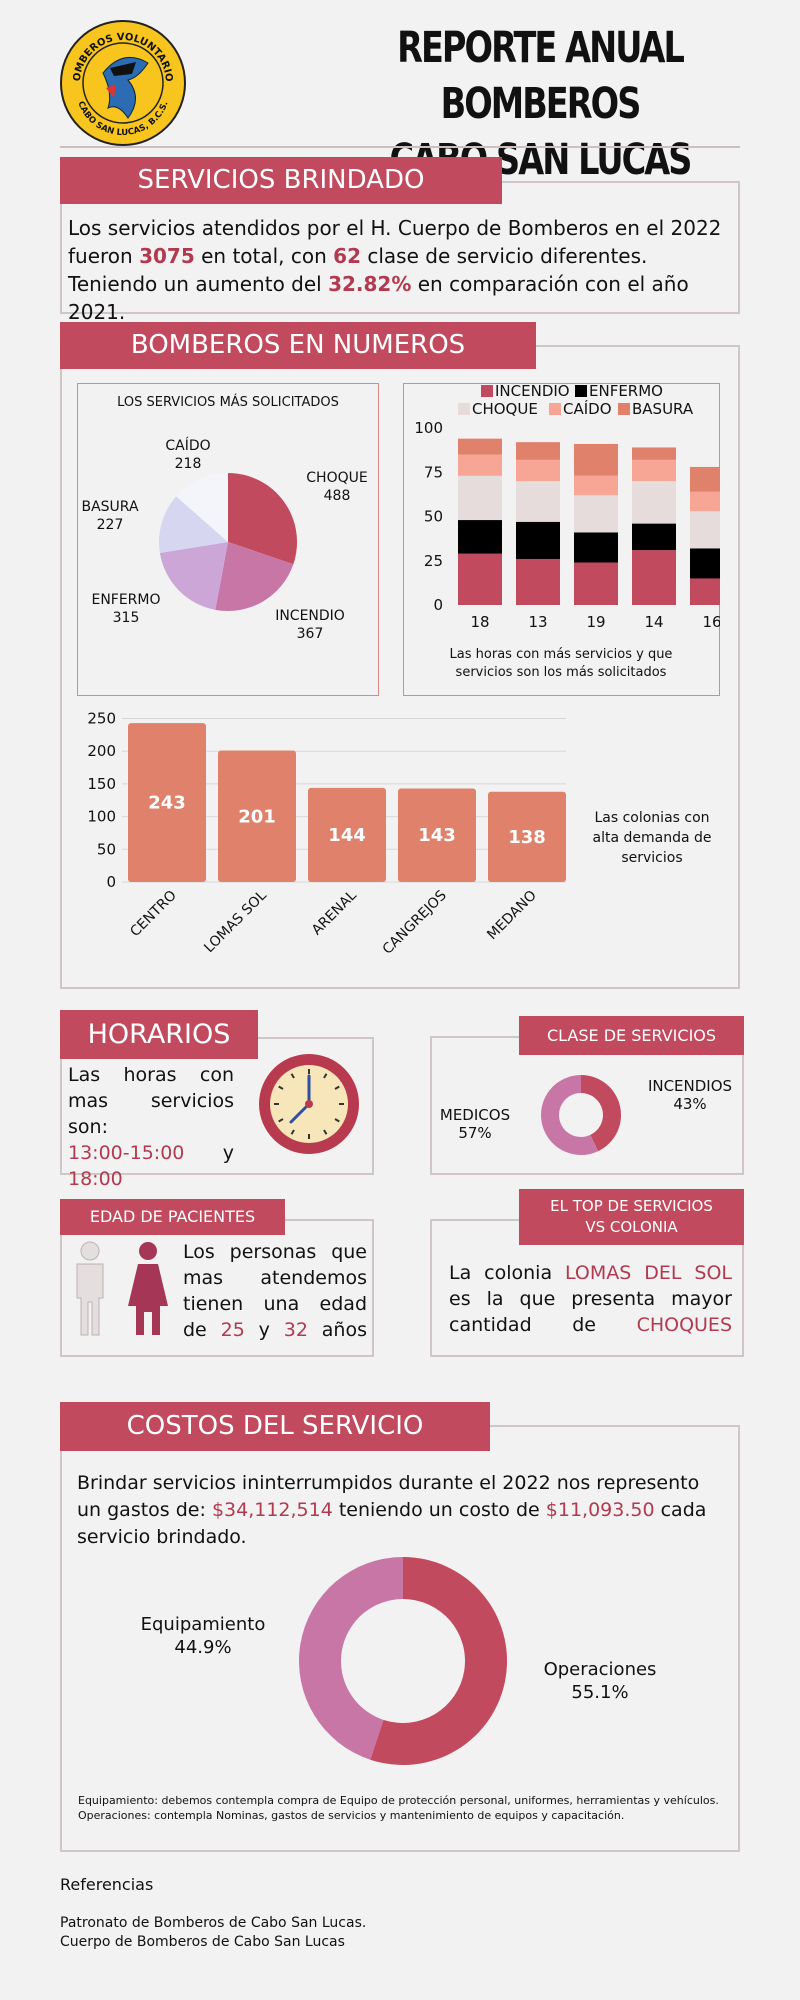 The width and height of the screenshot is (800, 2000). What do you see at coordinates (347, 835) in the screenshot?
I see `colonias-bar-label: 144` at bounding box center [347, 835].